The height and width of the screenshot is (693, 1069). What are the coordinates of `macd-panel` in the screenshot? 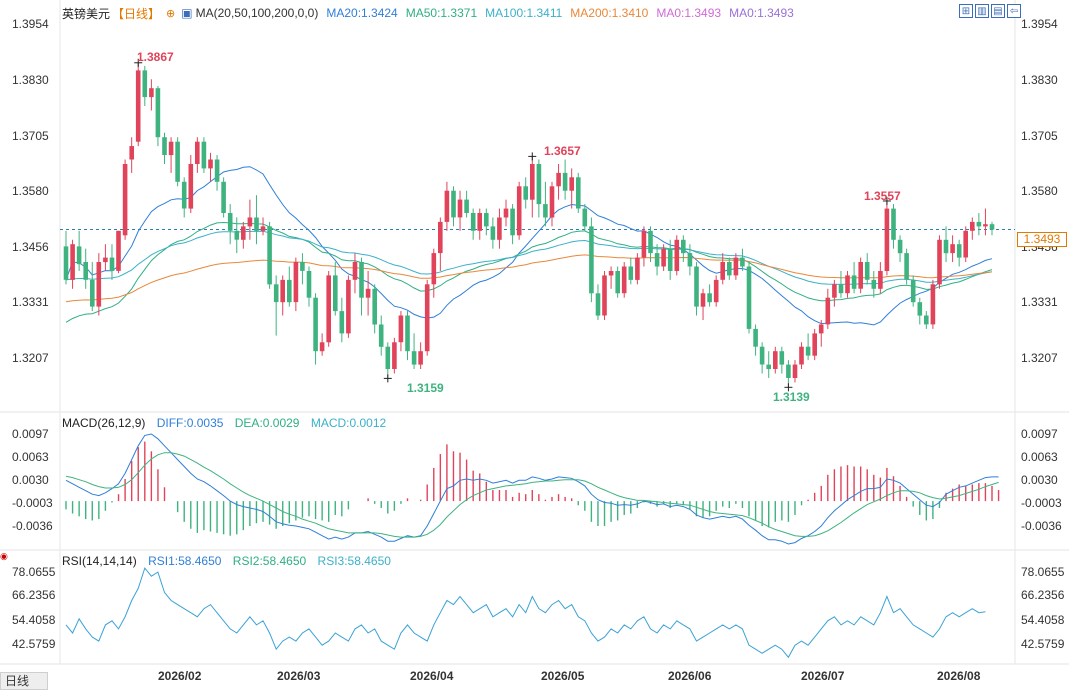 It's located at (532, 489).